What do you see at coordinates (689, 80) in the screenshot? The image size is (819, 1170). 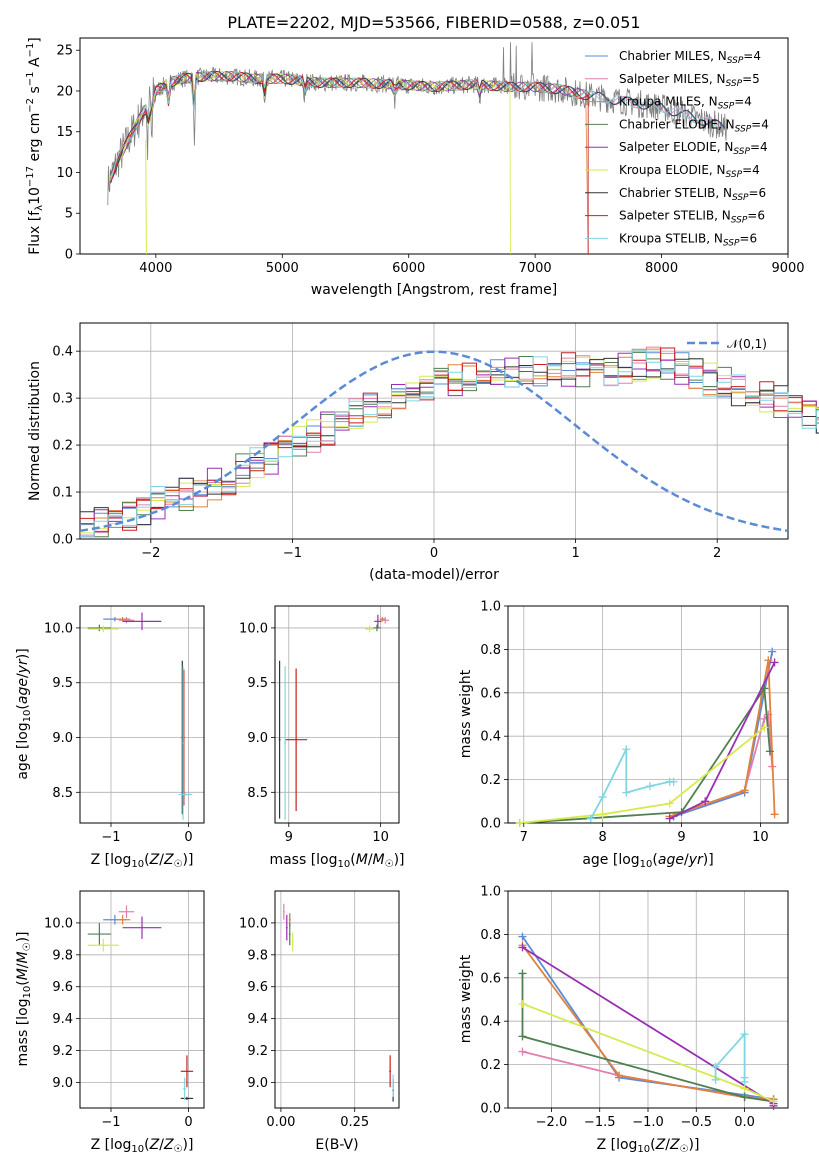 I see `legend-label: Salpeter MILES, NSSP=5` at bounding box center [689, 80].